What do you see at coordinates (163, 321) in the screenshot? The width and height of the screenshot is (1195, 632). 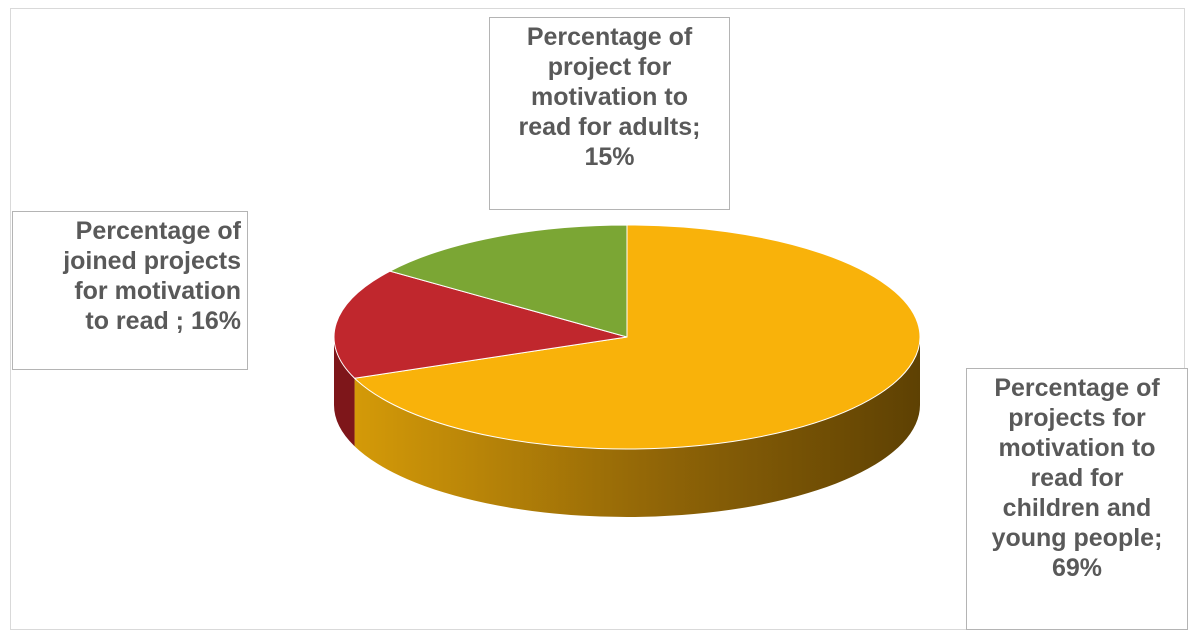 I see `data-label-line: to read ; 16%` at bounding box center [163, 321].